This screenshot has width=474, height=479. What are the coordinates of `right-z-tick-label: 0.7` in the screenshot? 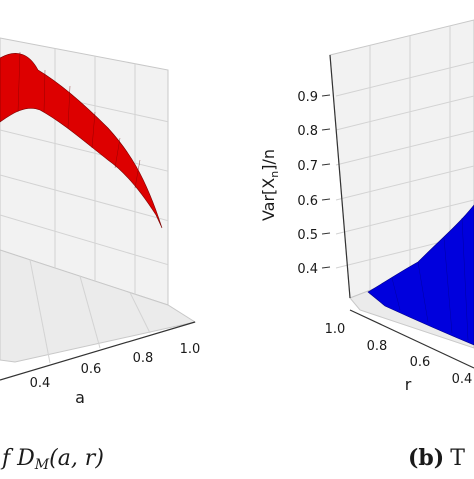 It's located at (307, 166).